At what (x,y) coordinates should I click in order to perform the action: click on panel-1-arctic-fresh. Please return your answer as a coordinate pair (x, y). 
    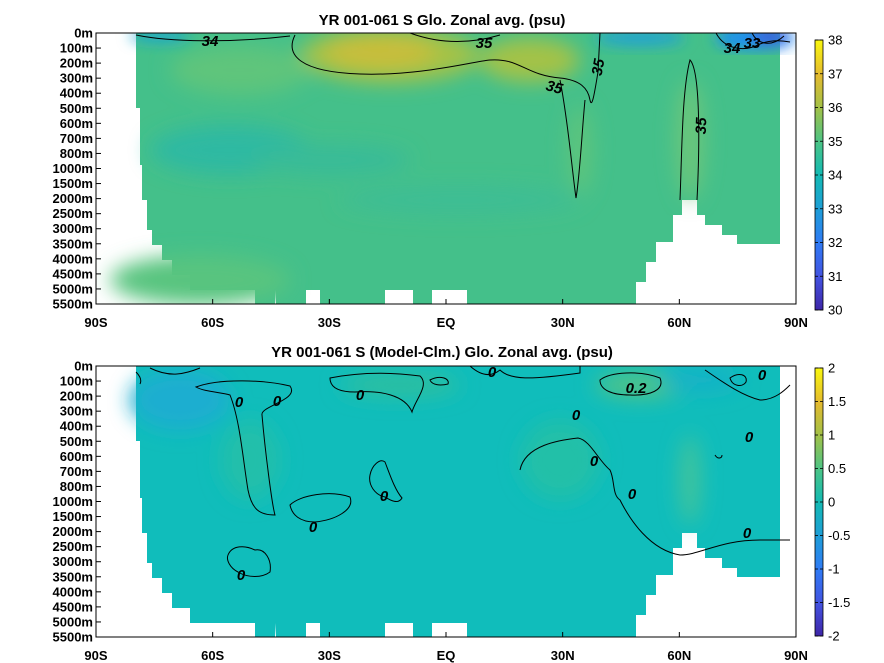
    Looking at the image, I should click on (462, 41).